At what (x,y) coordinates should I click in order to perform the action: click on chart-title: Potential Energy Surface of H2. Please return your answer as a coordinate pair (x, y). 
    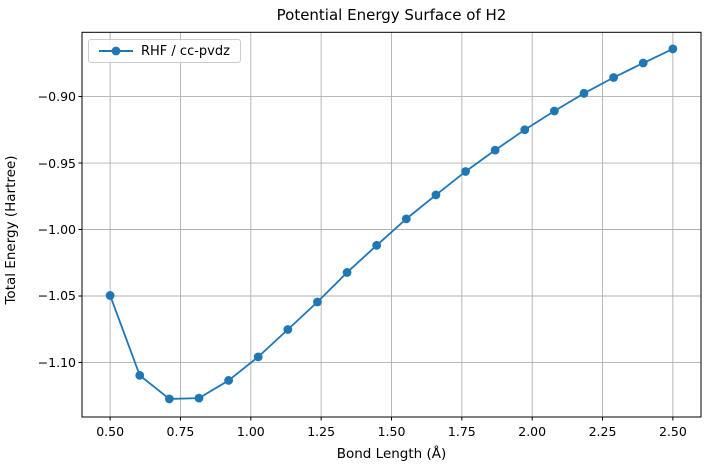
    Looking at the image, I should click on (391, 15).